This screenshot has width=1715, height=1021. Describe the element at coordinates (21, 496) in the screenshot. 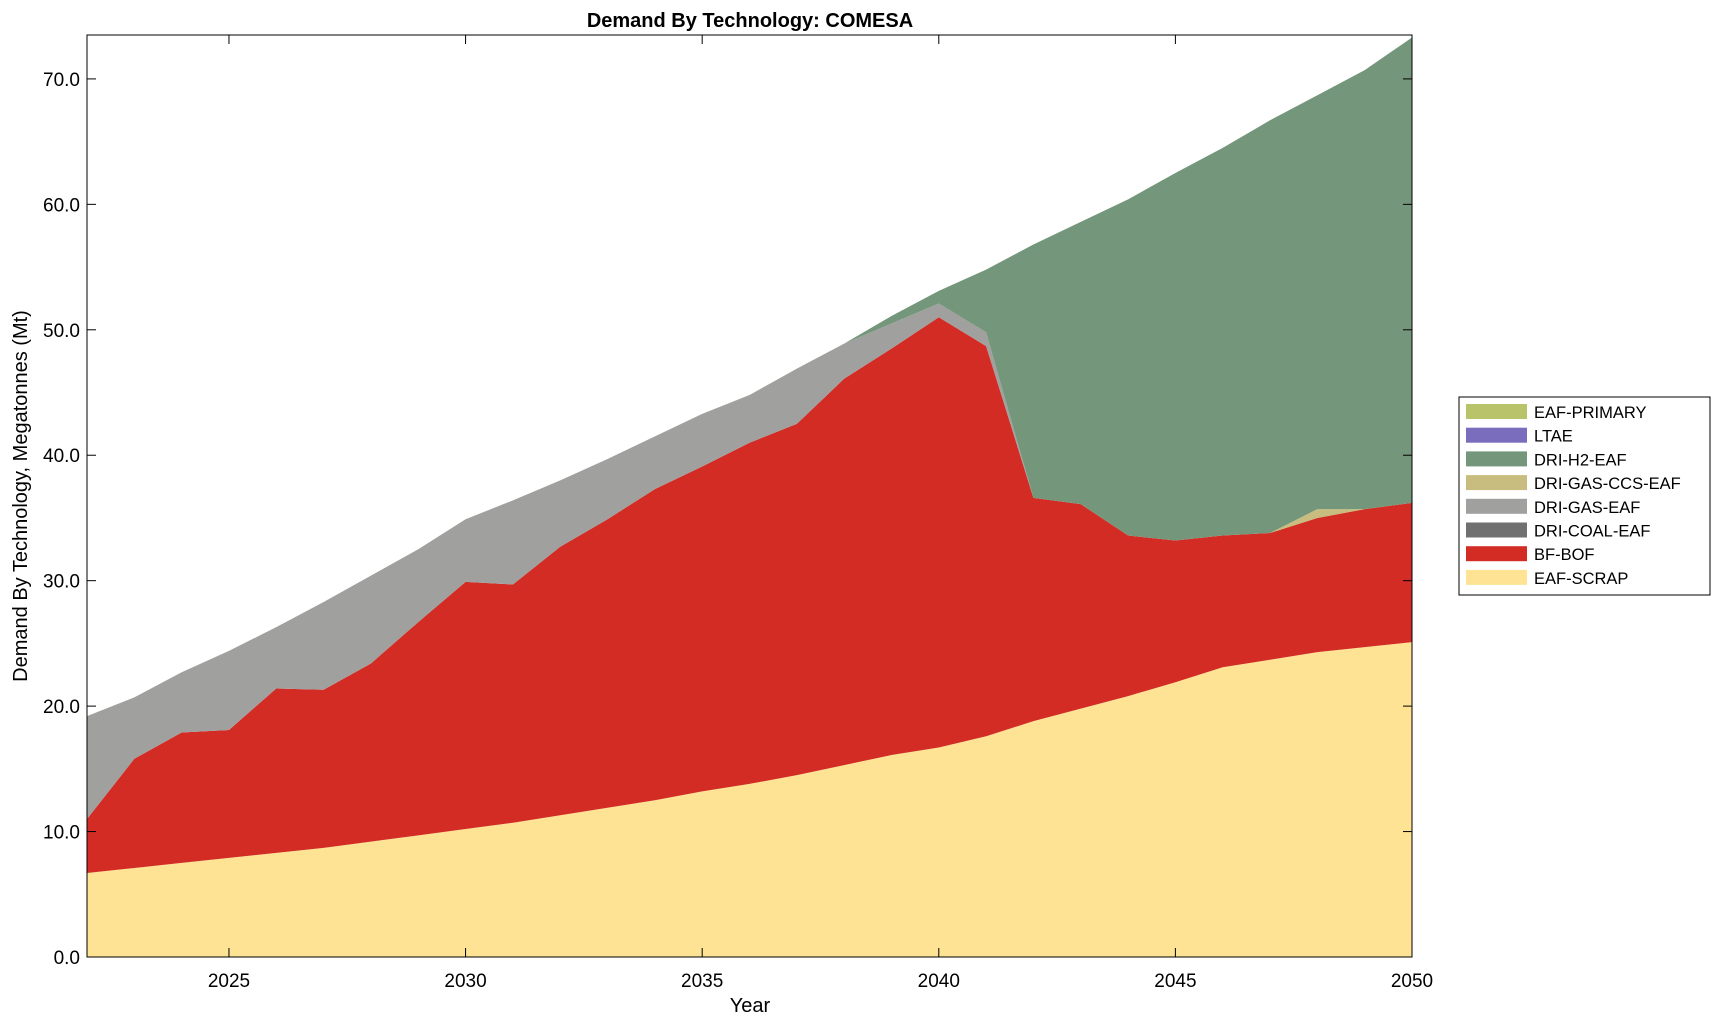

I see `y-axis-label: Demand By Technology, Megatonnes (Mt)` at that location.